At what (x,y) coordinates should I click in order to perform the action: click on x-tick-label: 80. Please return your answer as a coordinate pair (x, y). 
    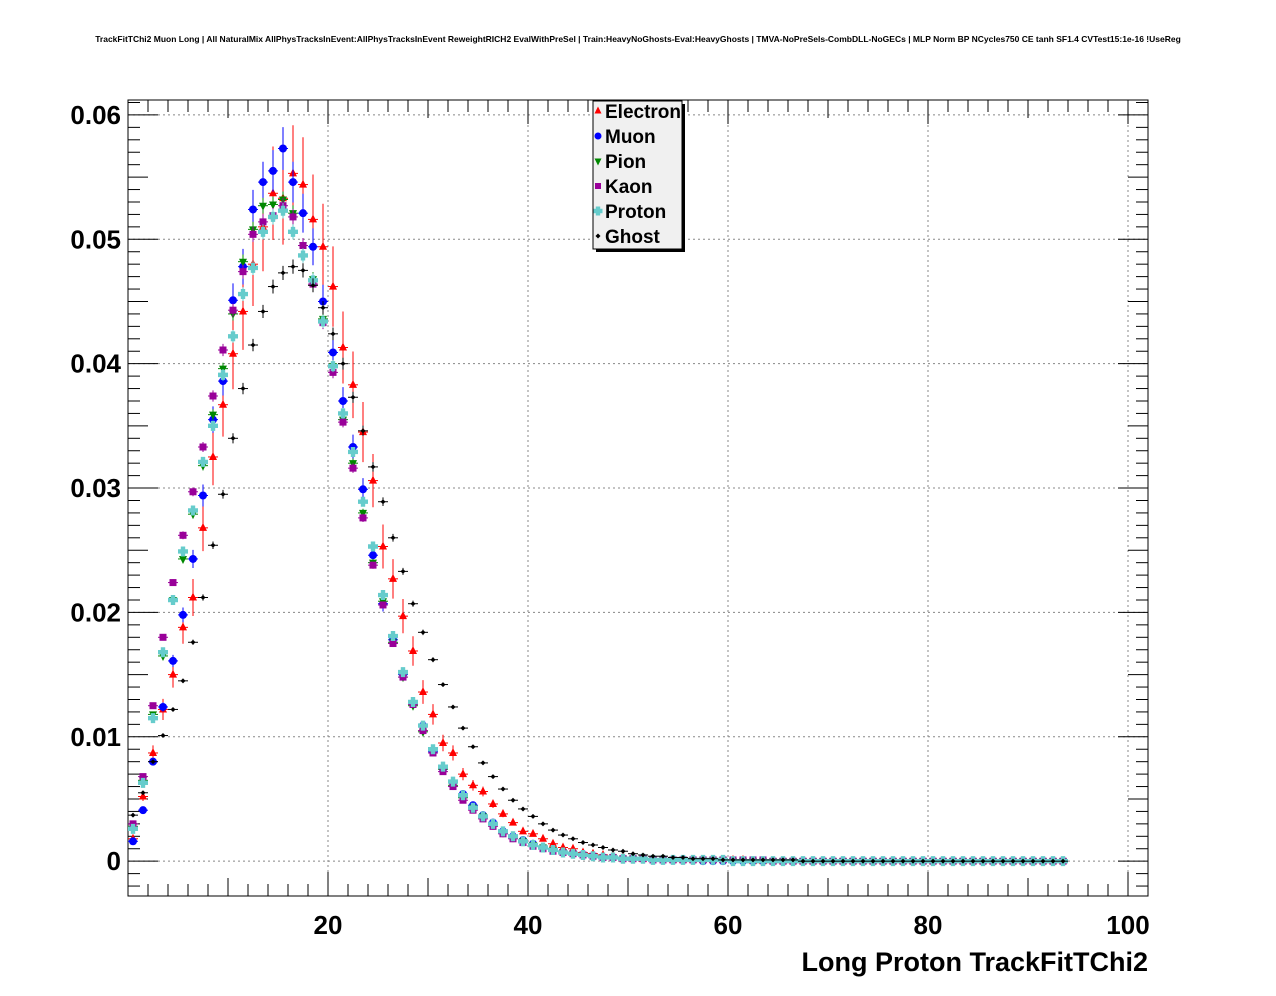
    Looking at the image, I should click on (928, 925).